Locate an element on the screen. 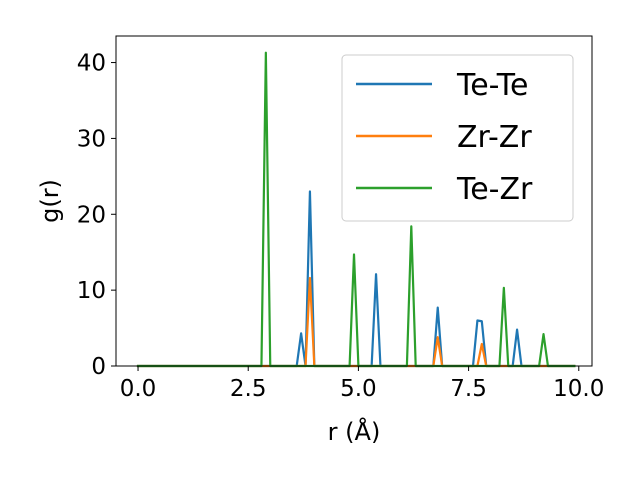 The height and width of the screenshot is (480, 640). y-ticks: 0 10 20 30 40 is located at coordinates (96, 215).